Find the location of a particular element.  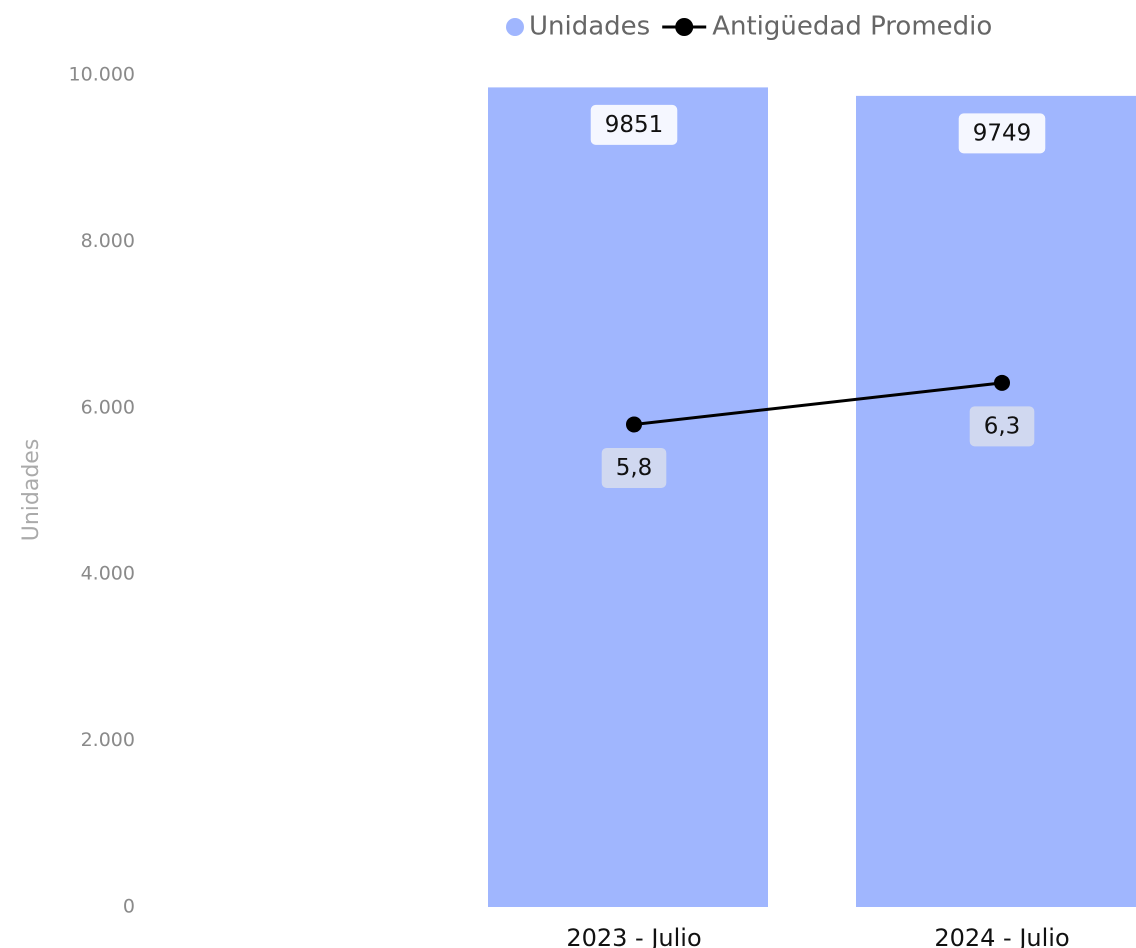

y-tick-label: 2.000 is located at coordinates (108, 740).